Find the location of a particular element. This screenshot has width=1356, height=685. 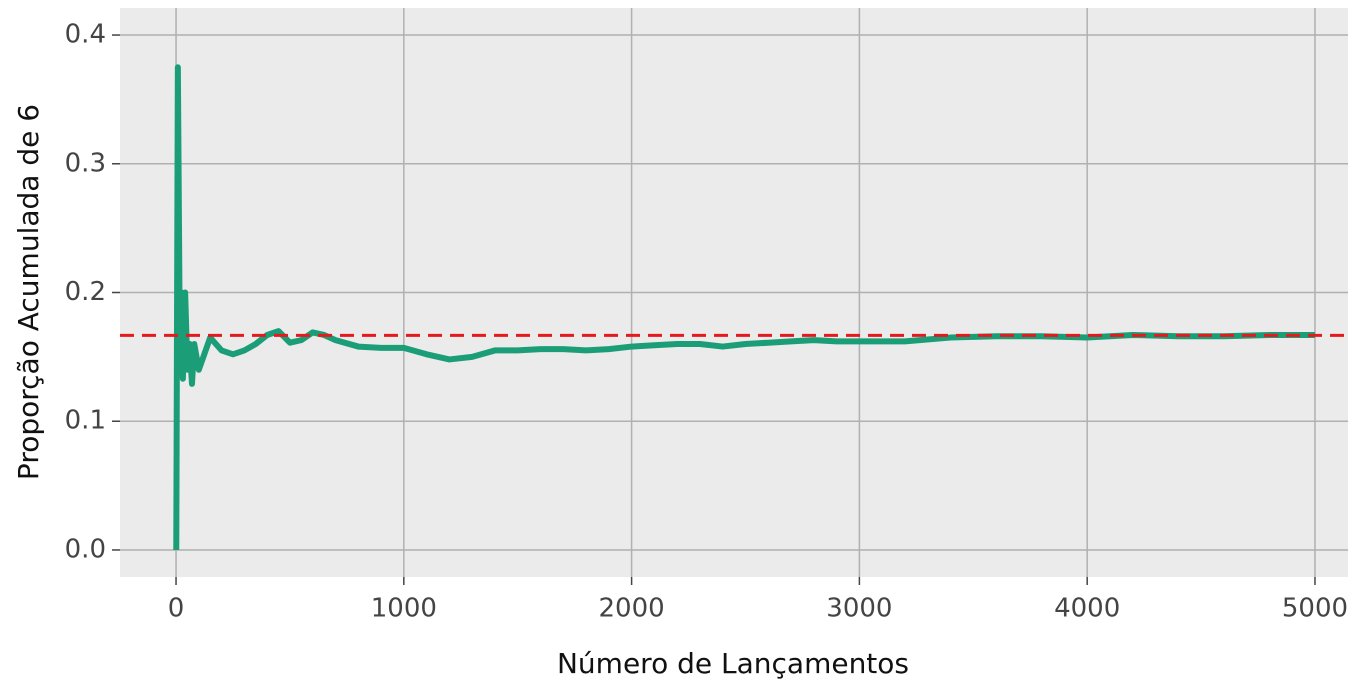

x-tick-label: 1000 is located at coordinates (404, 609).